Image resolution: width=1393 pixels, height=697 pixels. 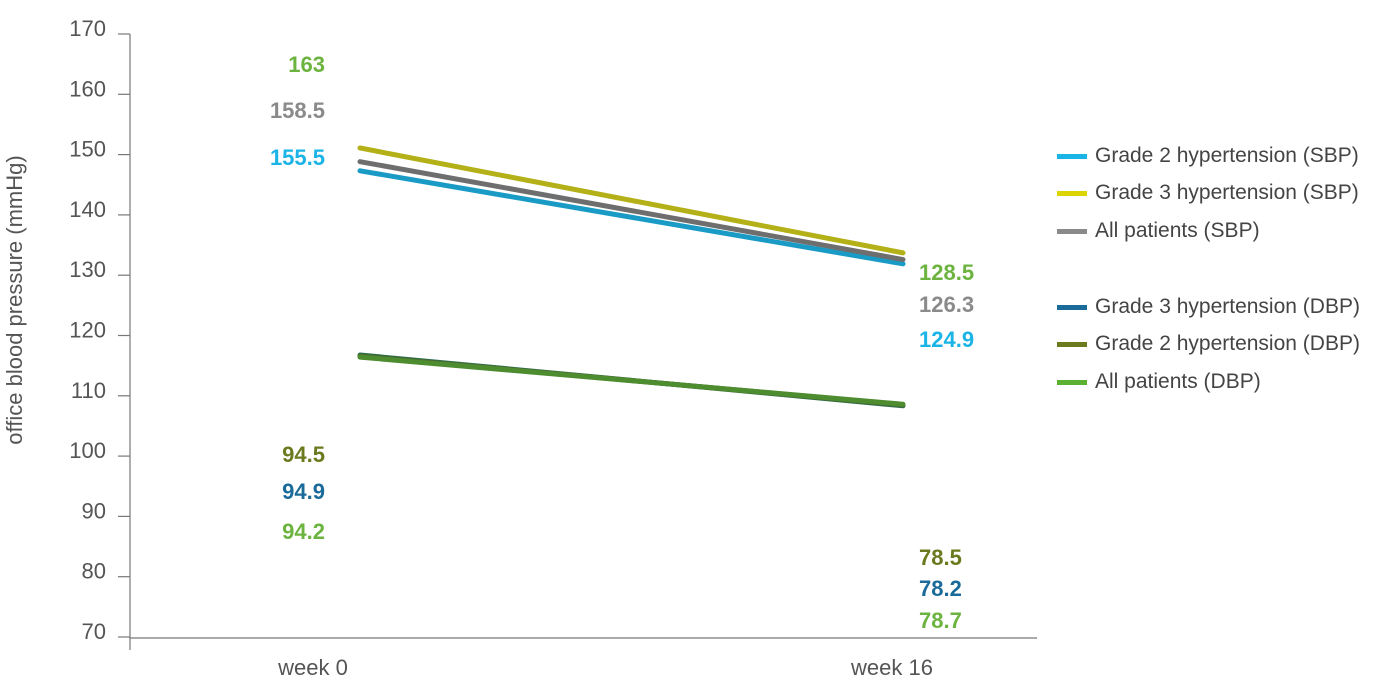 What do you see at coordinates (87, 149) in the screenshot?
I see `y-tick-label: 150` at bounding box center [87, 149].